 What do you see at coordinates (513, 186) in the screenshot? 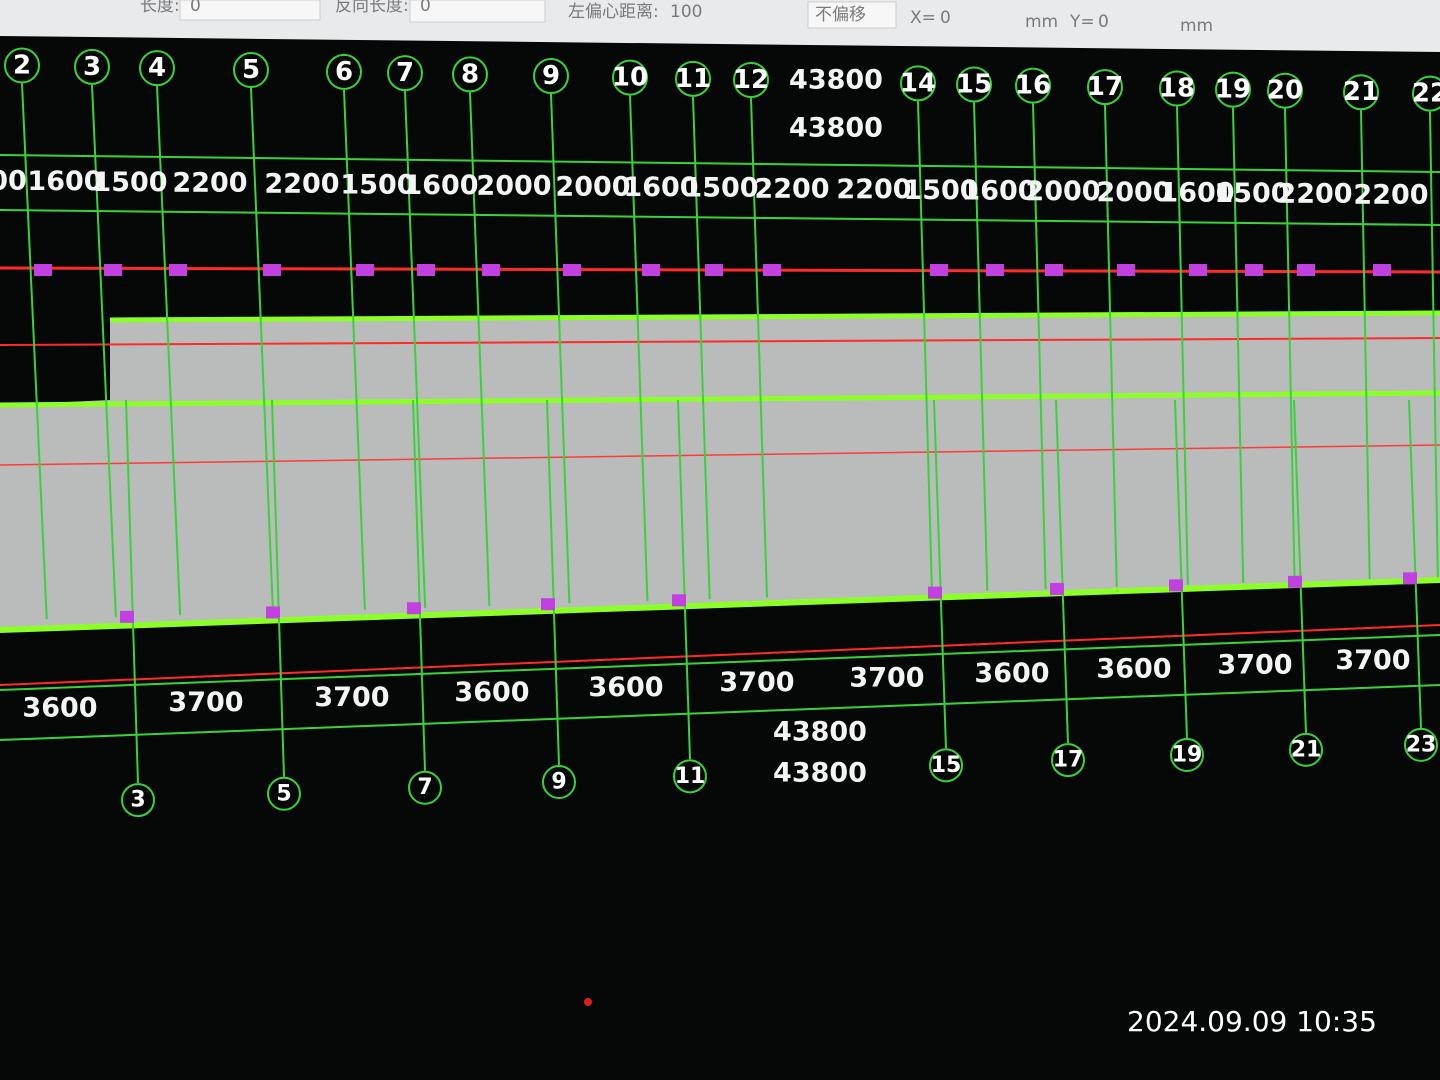
I see `dimension: 2000` at bounding box center [513, 186].